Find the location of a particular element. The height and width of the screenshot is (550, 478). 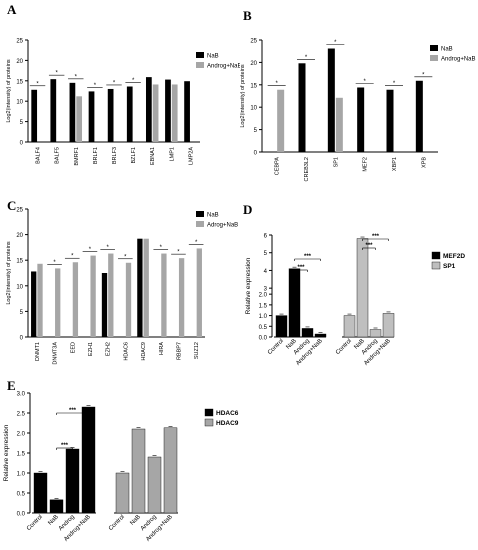

bar-mef2d-androg-nab is located at coordinates (320, 335).